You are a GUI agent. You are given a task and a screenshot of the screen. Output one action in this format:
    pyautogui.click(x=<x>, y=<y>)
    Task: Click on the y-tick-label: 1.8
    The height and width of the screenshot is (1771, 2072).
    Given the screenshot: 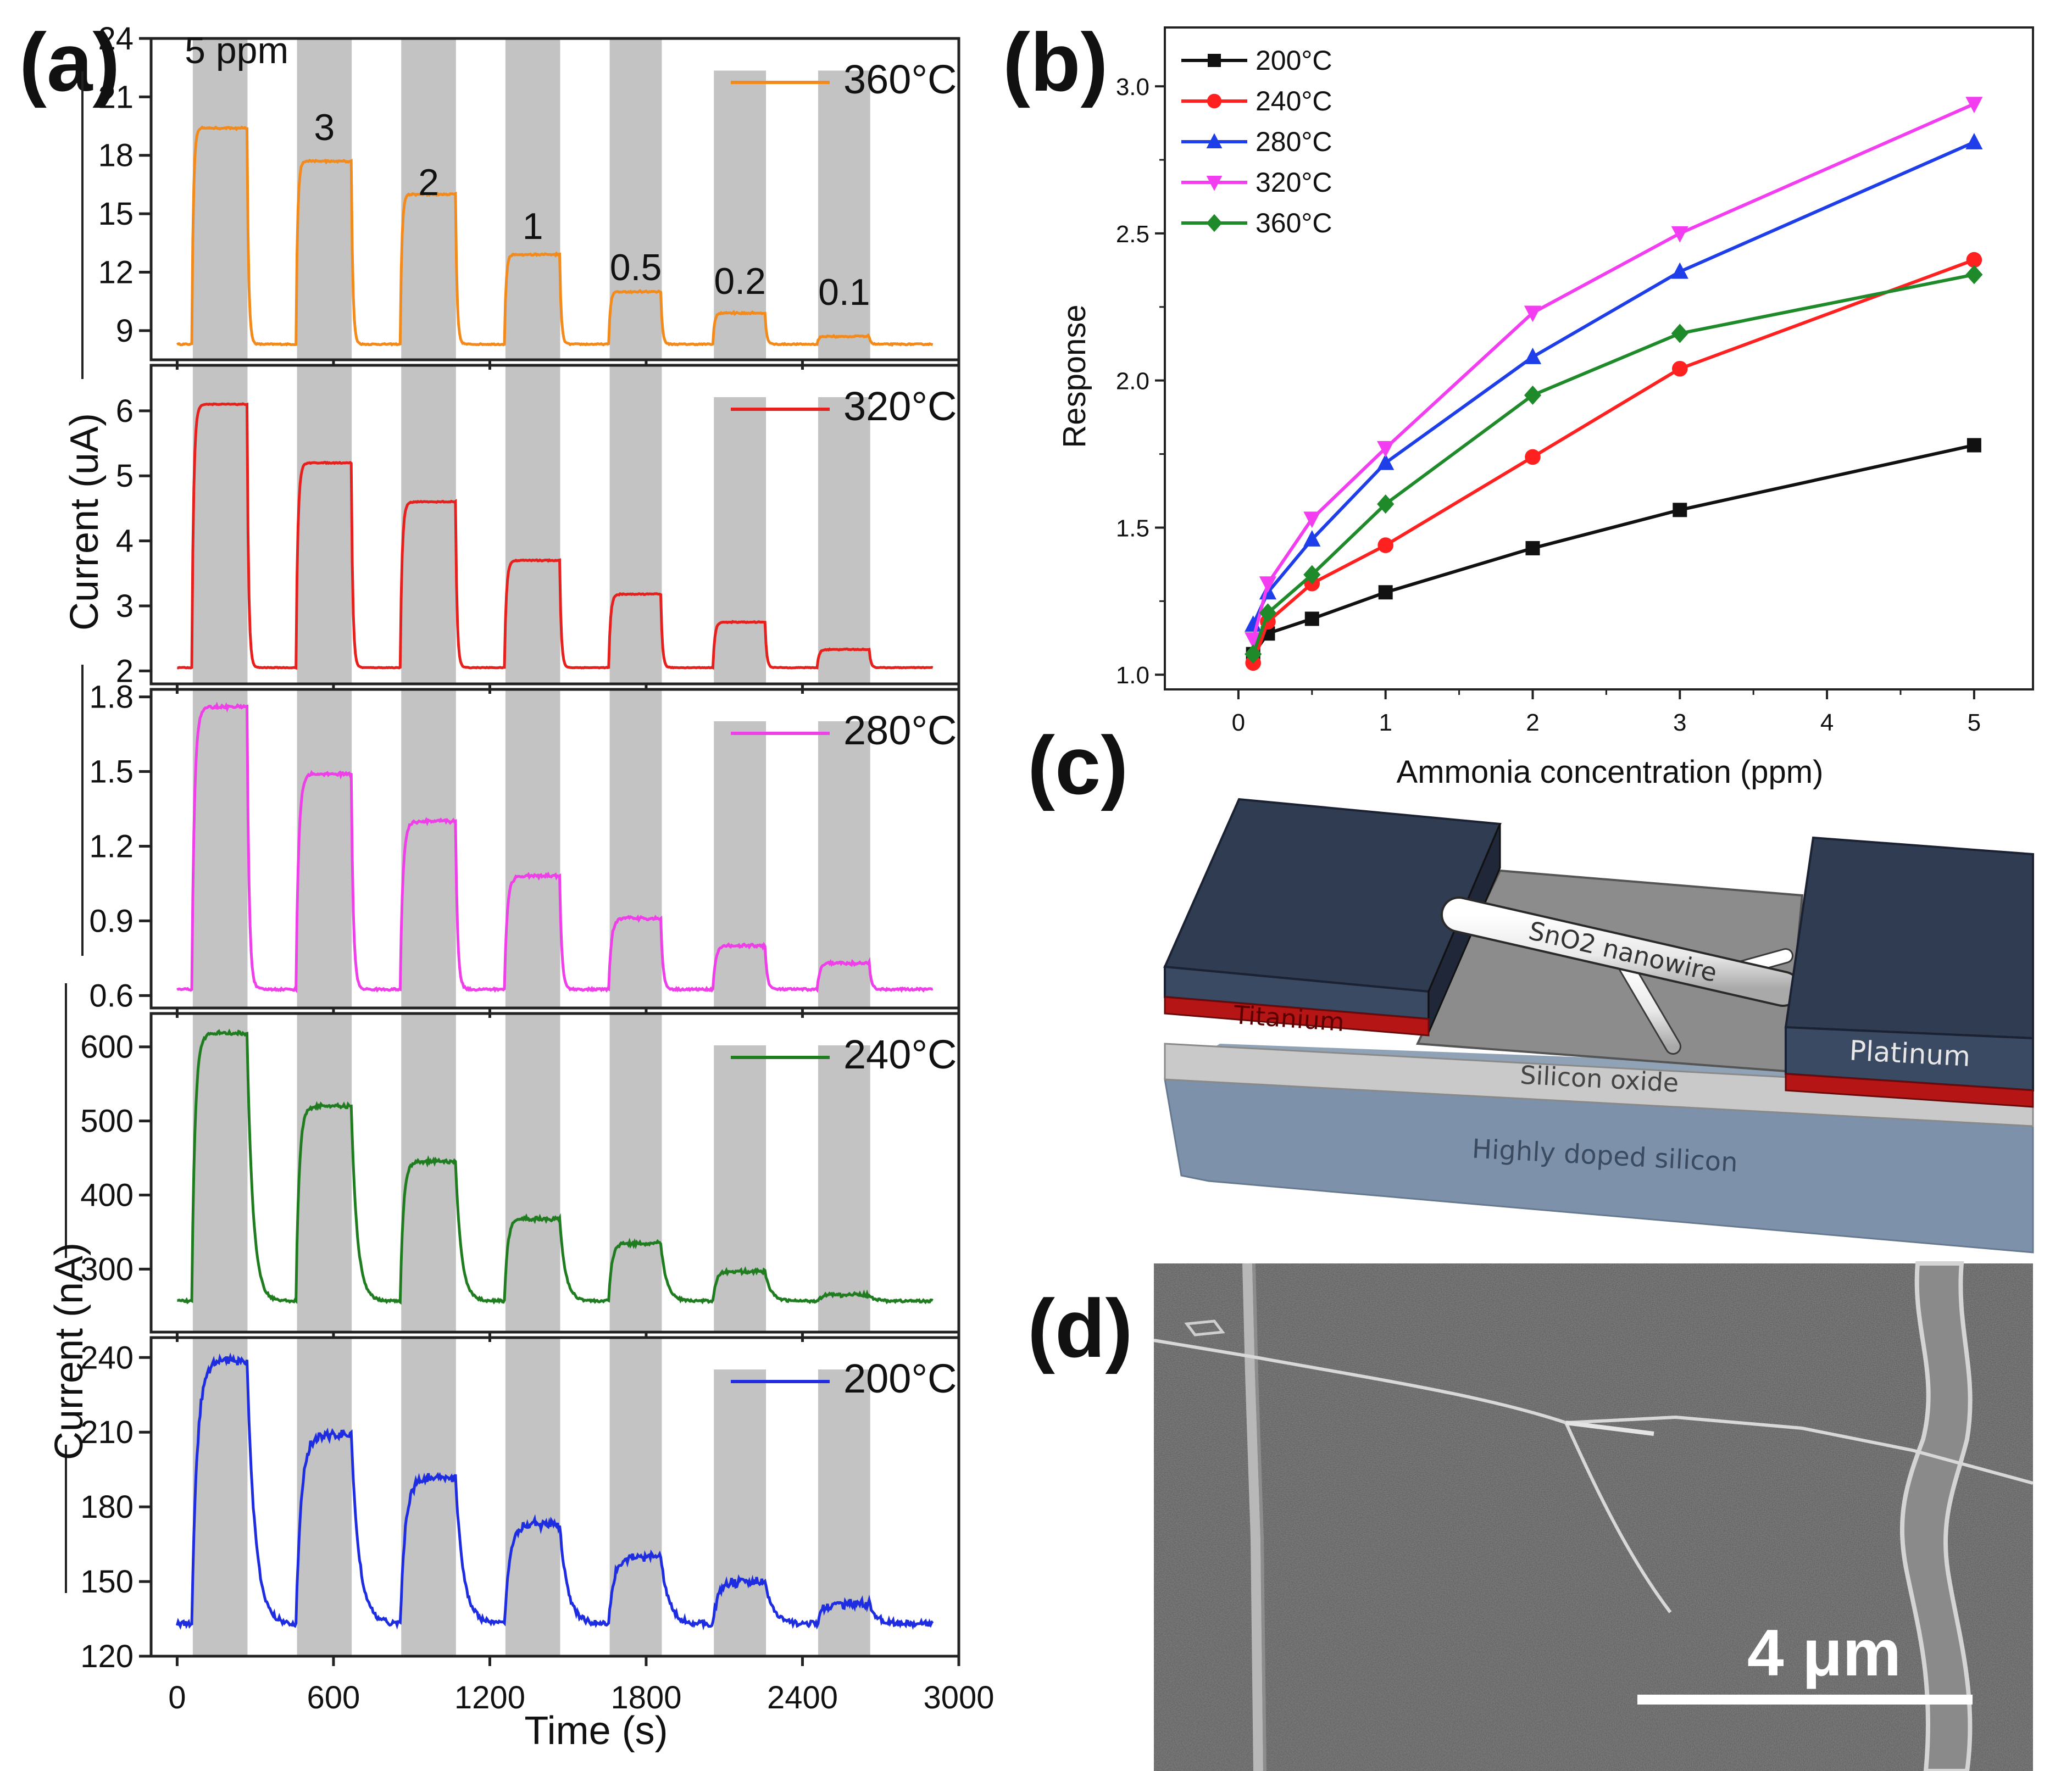 What is the action you would take?
    pyautogui.click(x=112, y=697)
    